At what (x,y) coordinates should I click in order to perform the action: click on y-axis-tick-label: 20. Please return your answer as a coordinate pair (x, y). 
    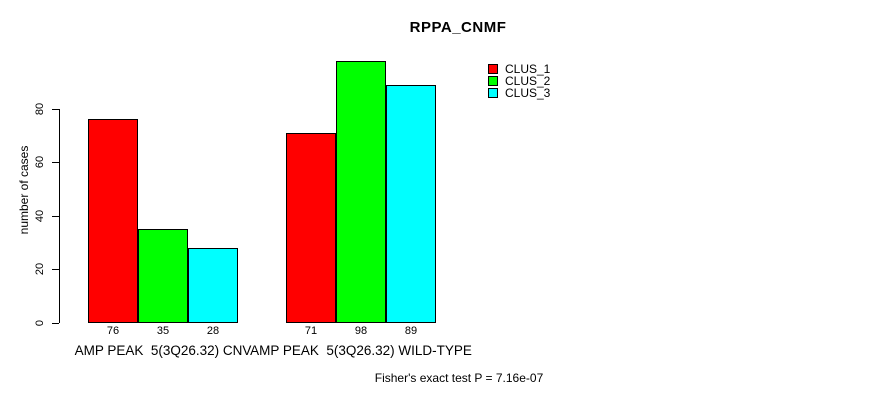
    Looking at the image, I should click on (40, 269).